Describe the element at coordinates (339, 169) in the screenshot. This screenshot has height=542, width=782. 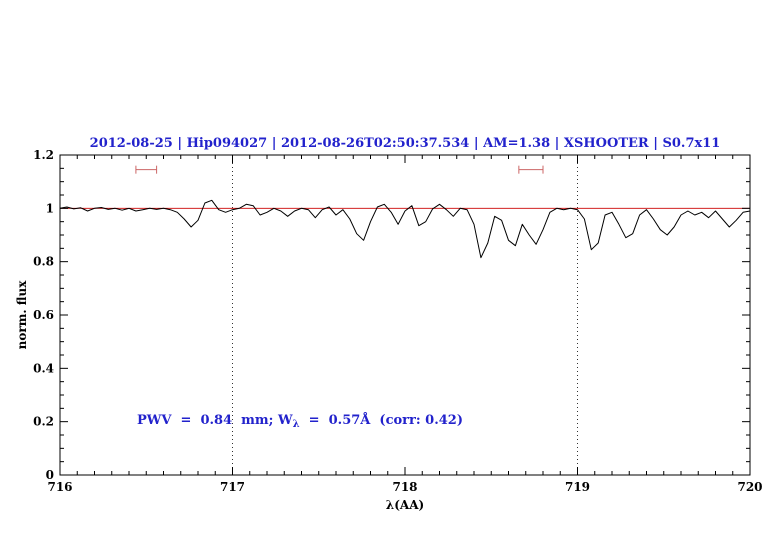
I see `telluric-band-markers` at that location.